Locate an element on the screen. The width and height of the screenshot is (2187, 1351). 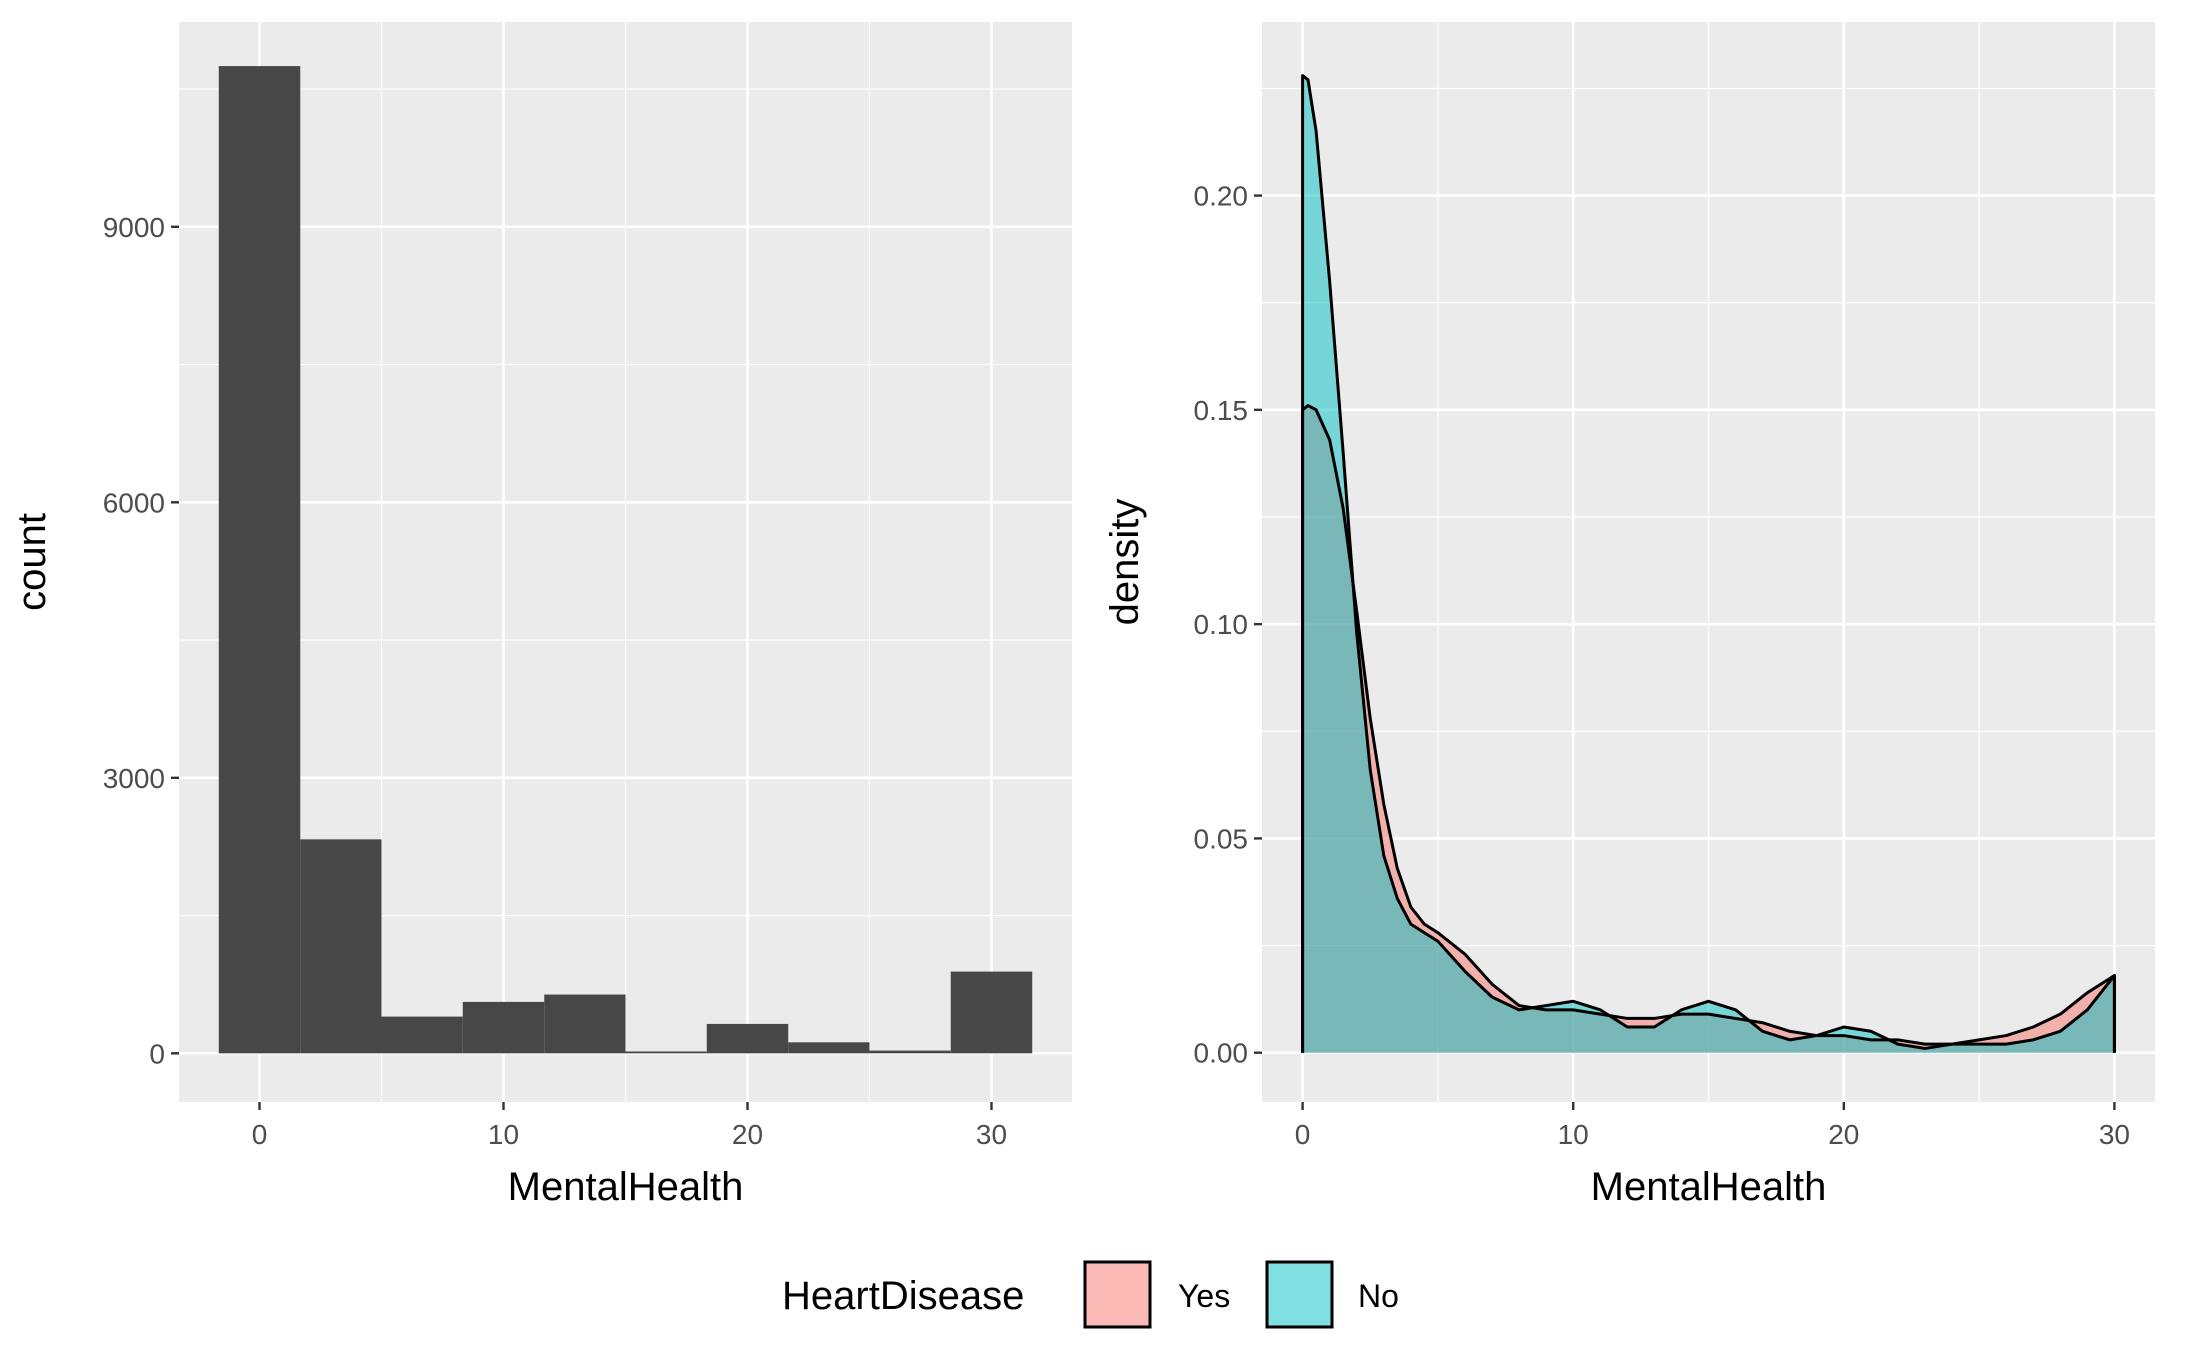
legend: HeartDisease Yes No is located at coordinates (1090, 1294).